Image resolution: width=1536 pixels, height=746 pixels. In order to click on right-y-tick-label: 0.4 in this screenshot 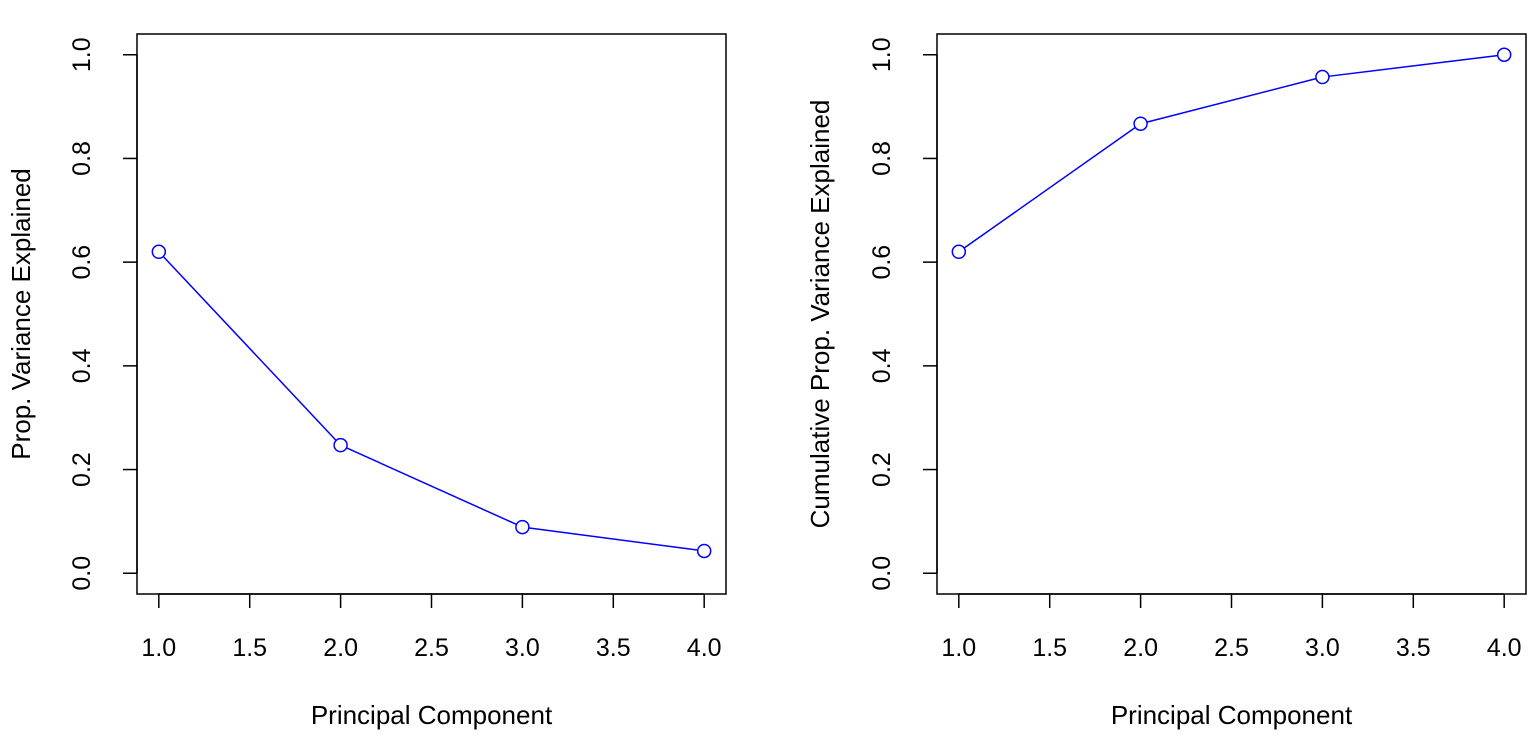, I will do `click(882, 365)`.